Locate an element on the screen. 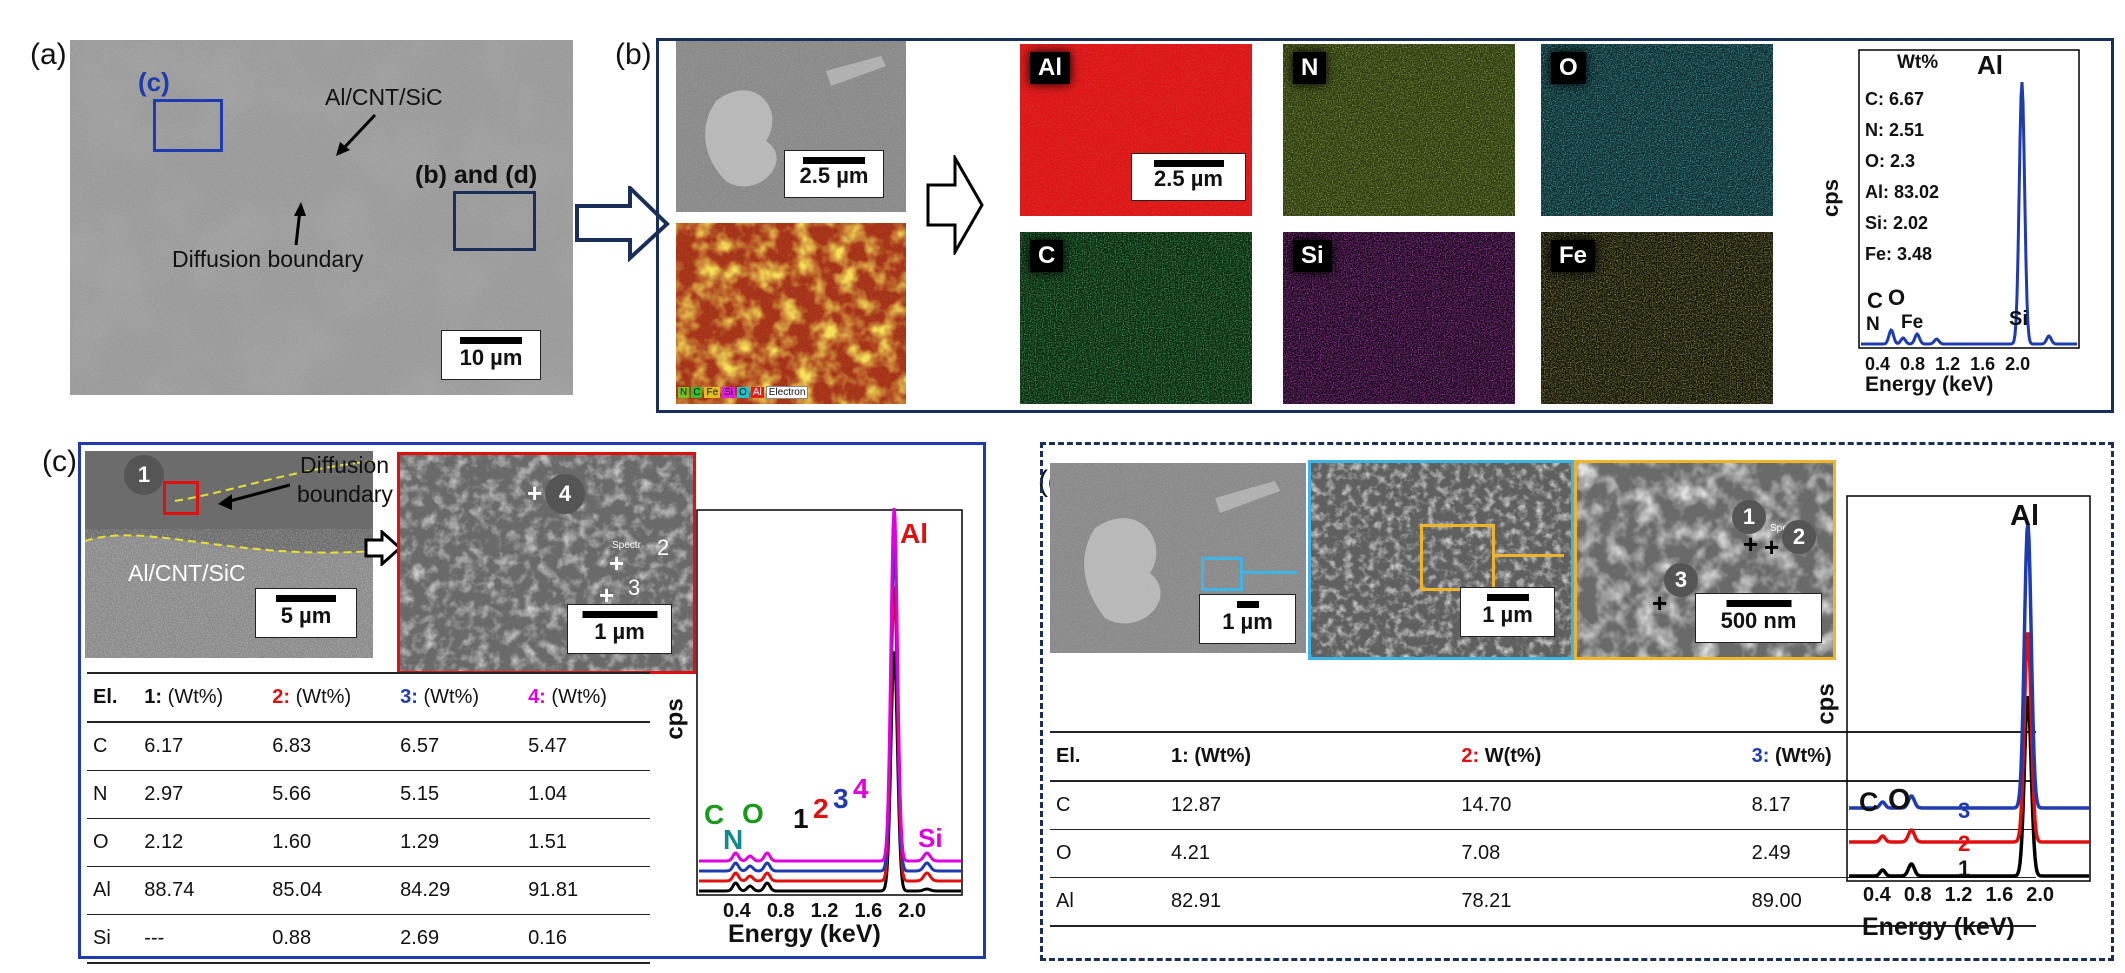 The image size is (2125, 973). spectrum-c-series-3: 3 is located at coordinates (841, 798).